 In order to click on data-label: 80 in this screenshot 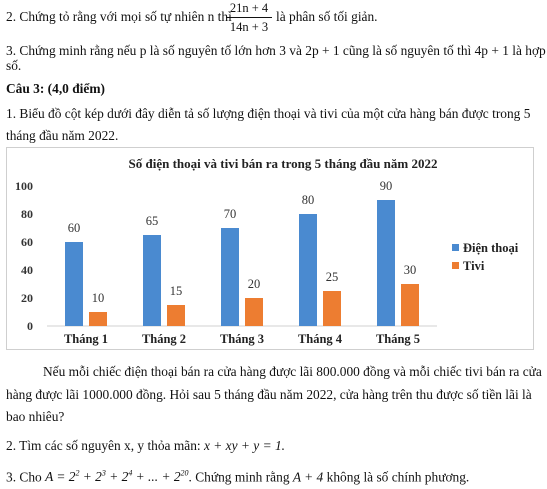, I will do `click(308, 200)`.